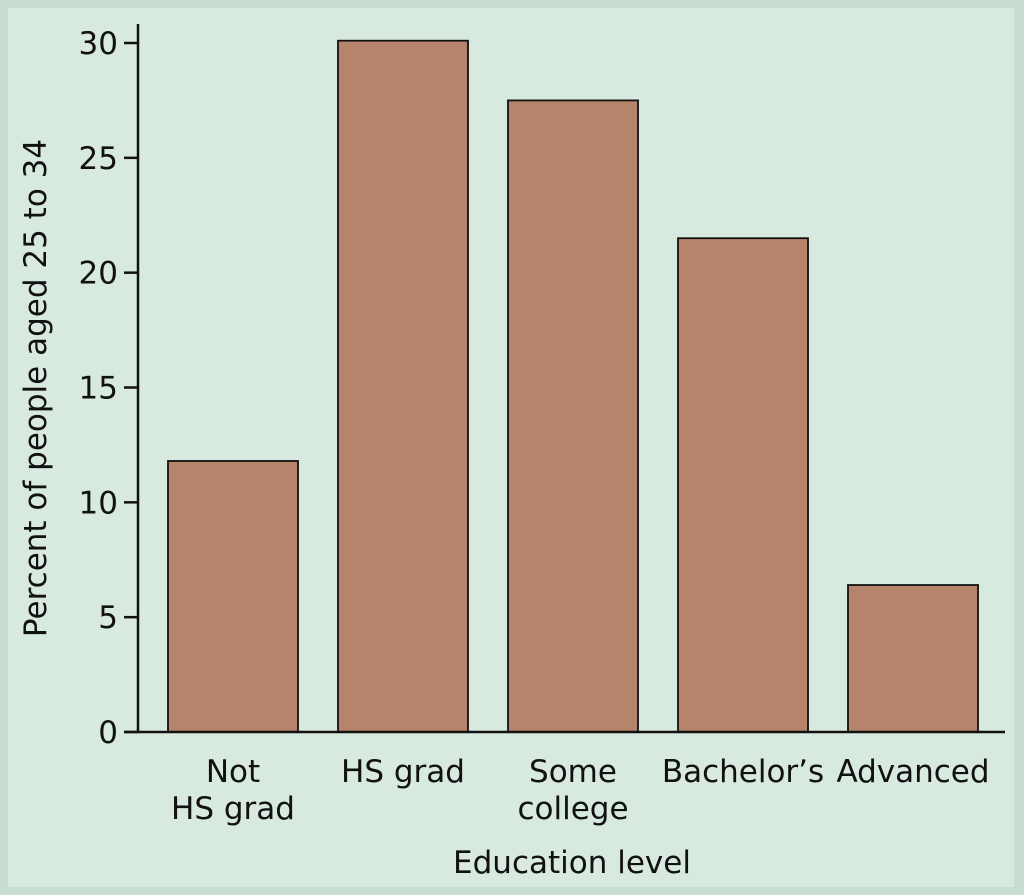 Image resolution: width=1024 pixels, height=895 pixels. What do you see at coordinates (98, 274) in the screenshot?
I see `y-tick-label: 20` at bounding box center [98, 274].